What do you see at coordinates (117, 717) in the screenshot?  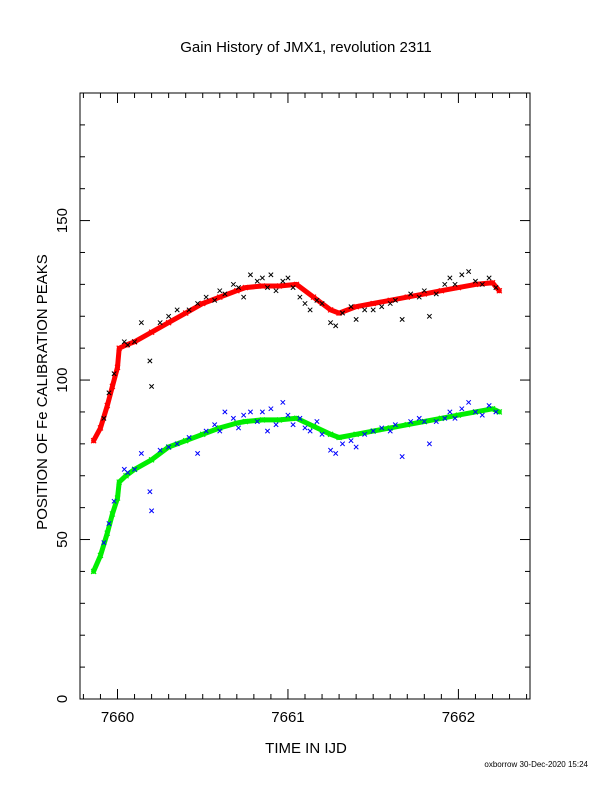 I see `x-tick-label: 7660` at bounding box center [117, 717].